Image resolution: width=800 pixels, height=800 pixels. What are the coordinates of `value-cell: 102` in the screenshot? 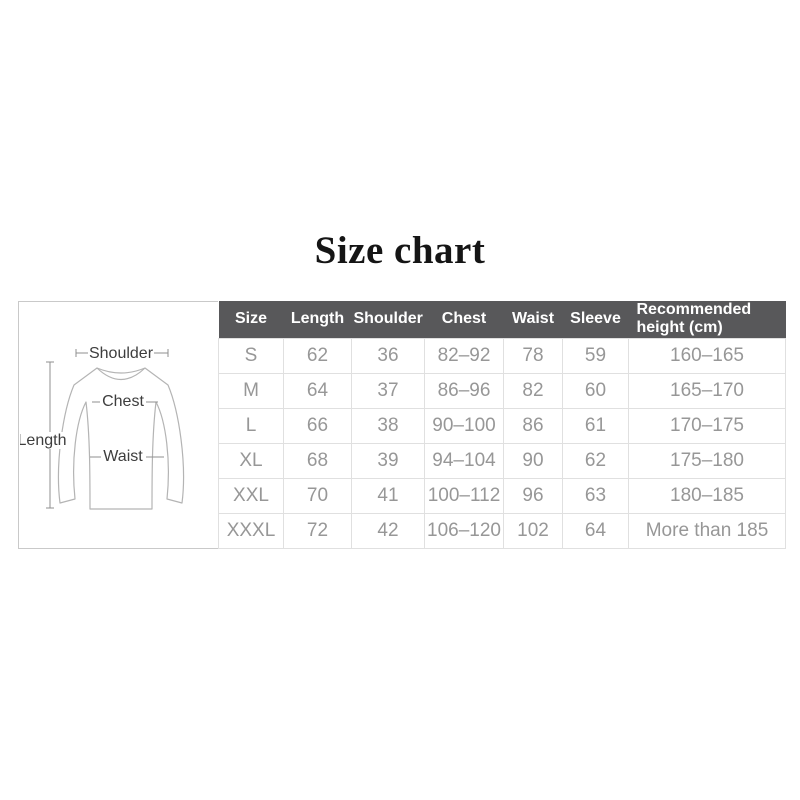 It's located at (533, 530).